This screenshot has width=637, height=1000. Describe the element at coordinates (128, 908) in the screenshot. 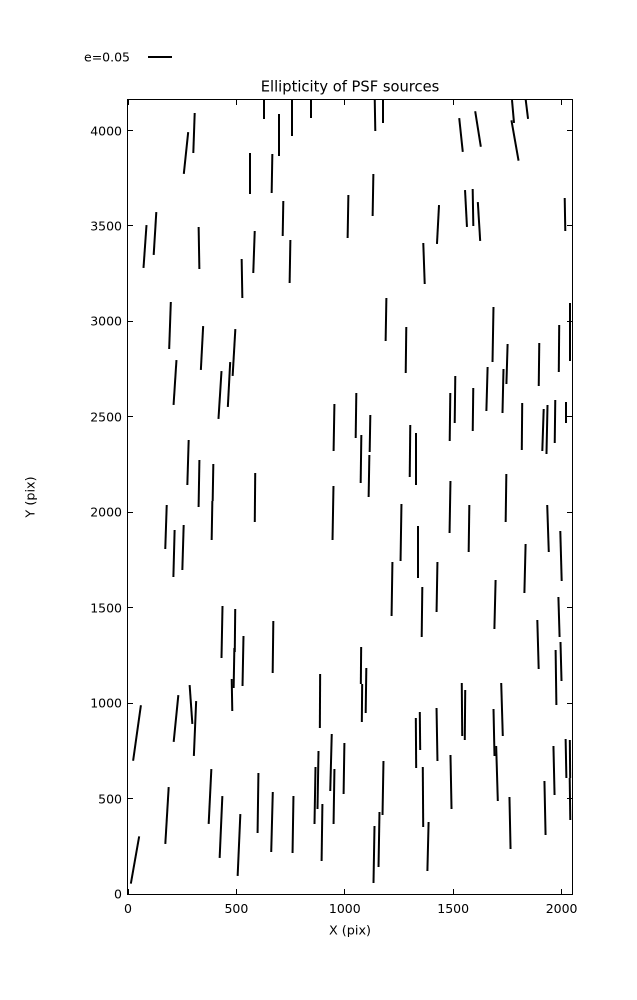

I see `x-tick-label: 0` at that location.